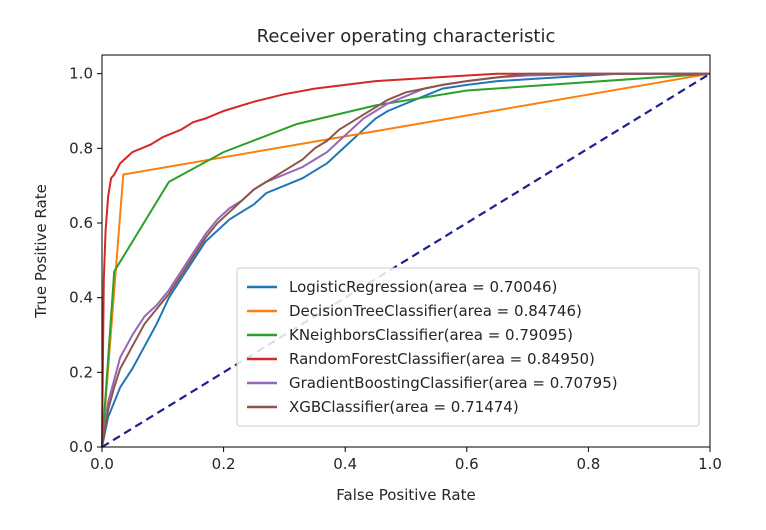  What do you see at coordinates (102, 464) in the screenshot?
I see `x-tick-label: 0.0` at bounding box center [102, 464].